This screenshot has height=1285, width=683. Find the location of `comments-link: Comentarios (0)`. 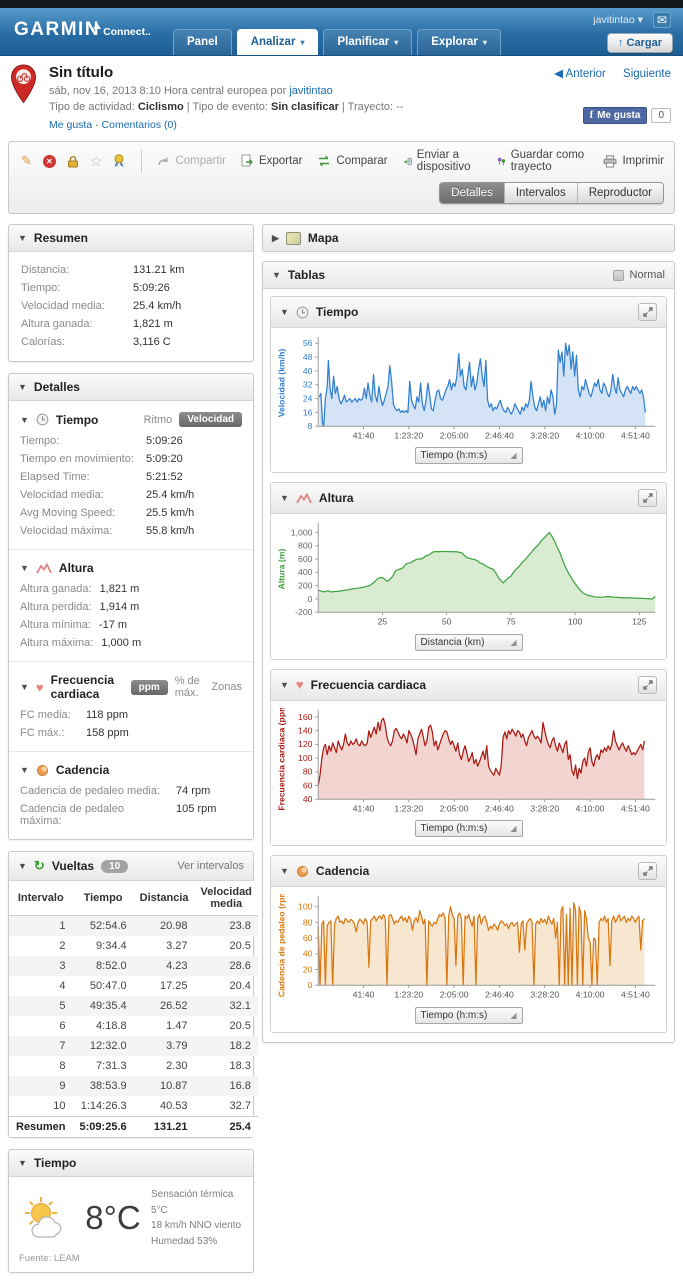

comments-link: Comentarios (0) is located at coordinates (139, 125).